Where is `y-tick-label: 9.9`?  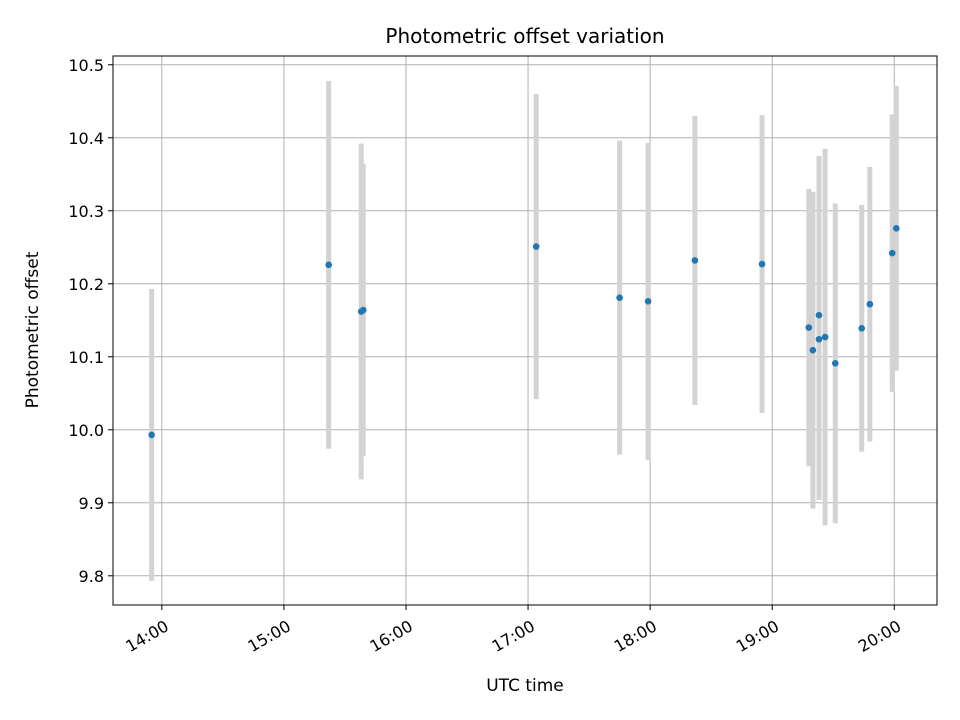
y-tick-label: 9.9 is located at coordinates (91, 503).